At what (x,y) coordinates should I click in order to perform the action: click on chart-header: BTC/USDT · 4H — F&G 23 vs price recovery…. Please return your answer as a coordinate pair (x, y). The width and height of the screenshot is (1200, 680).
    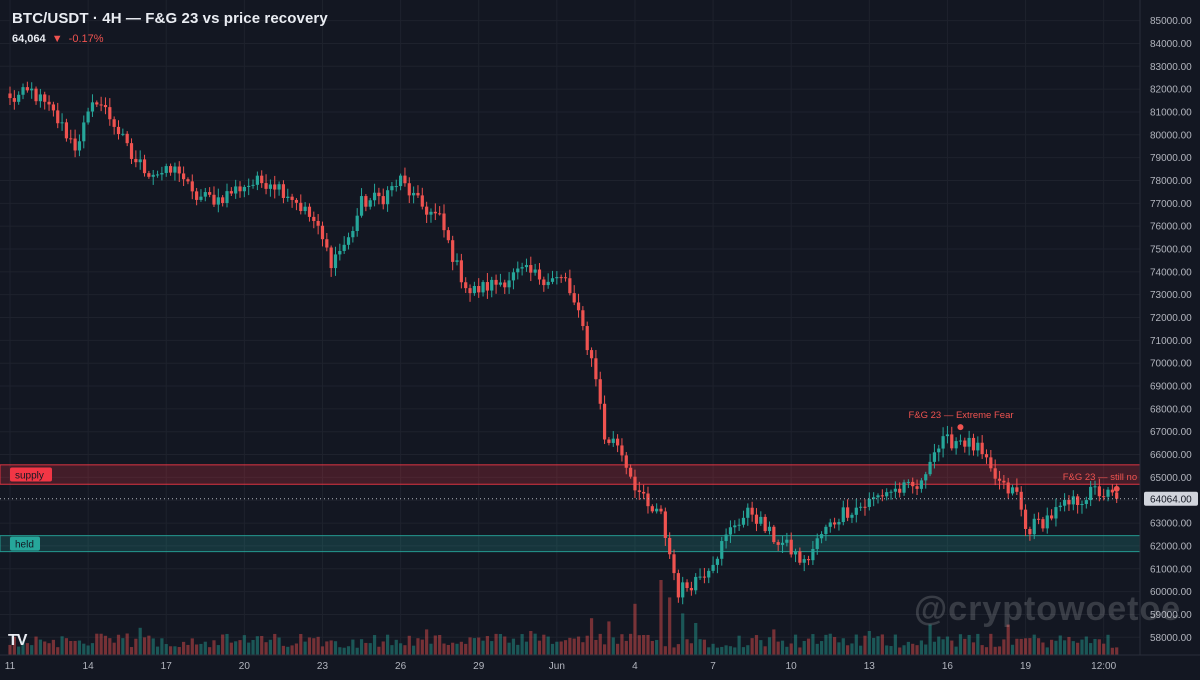
    Looking at the image, I should click on (170, 27).